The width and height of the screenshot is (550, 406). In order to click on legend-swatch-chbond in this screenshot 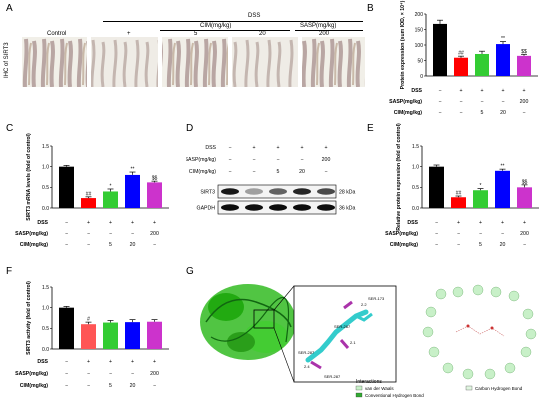, I will do `click(469, 388)`.